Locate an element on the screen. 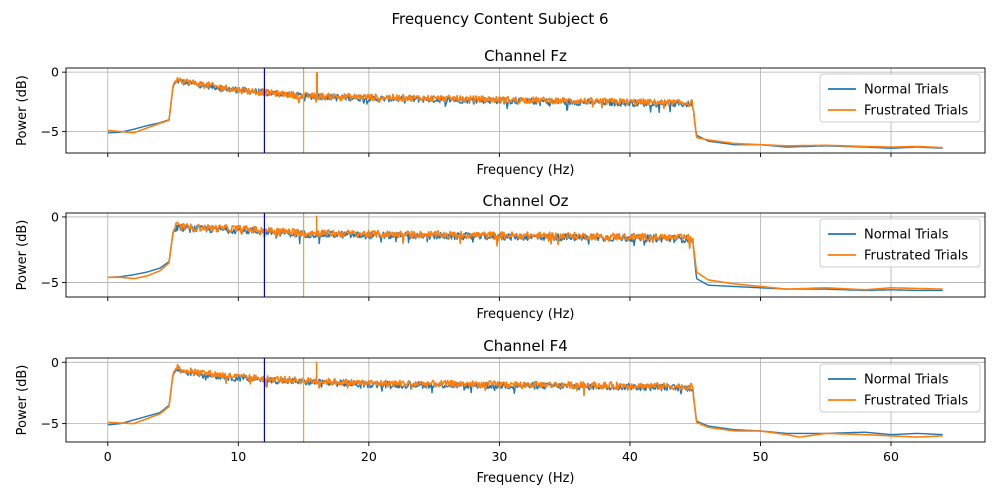 The height and width of the screenshot is (500, 1000). x-tick-label: 0 is located at coordinates (108, 456).